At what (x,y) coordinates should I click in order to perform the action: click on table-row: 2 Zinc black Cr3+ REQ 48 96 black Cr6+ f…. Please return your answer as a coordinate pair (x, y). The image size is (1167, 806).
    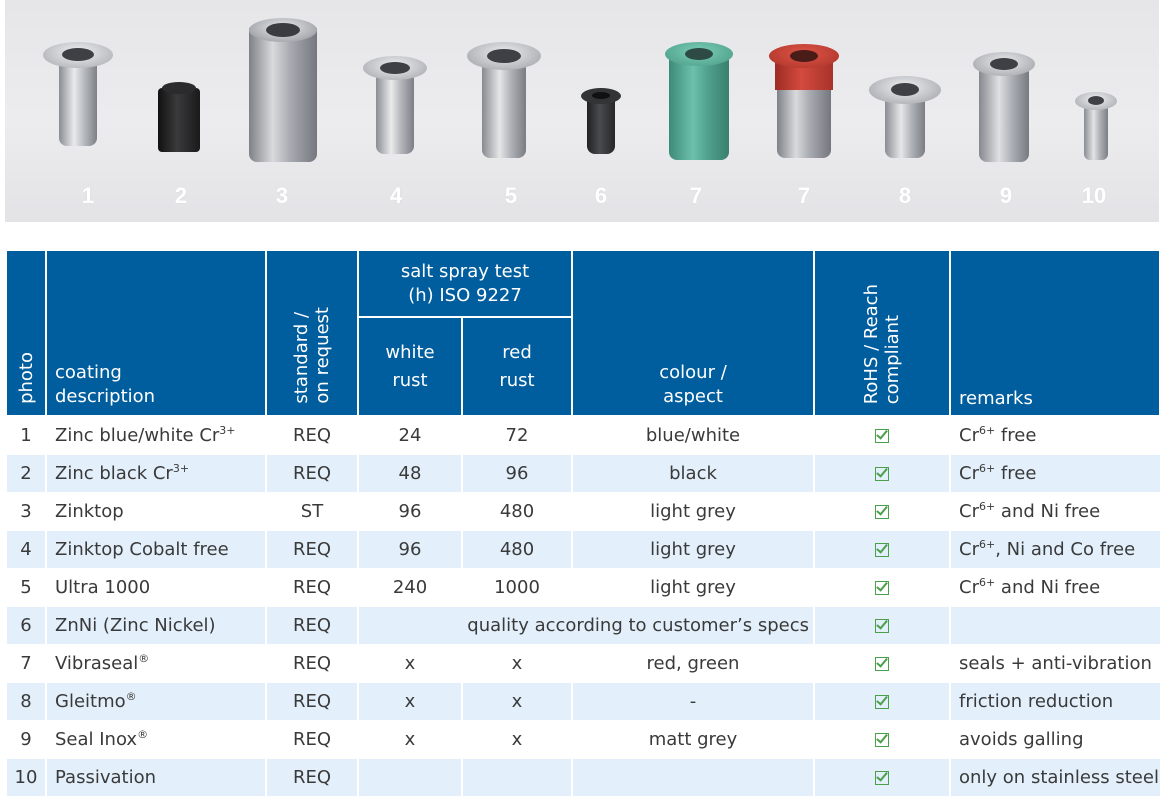
    Looking at the image, I should click on (582, 473).